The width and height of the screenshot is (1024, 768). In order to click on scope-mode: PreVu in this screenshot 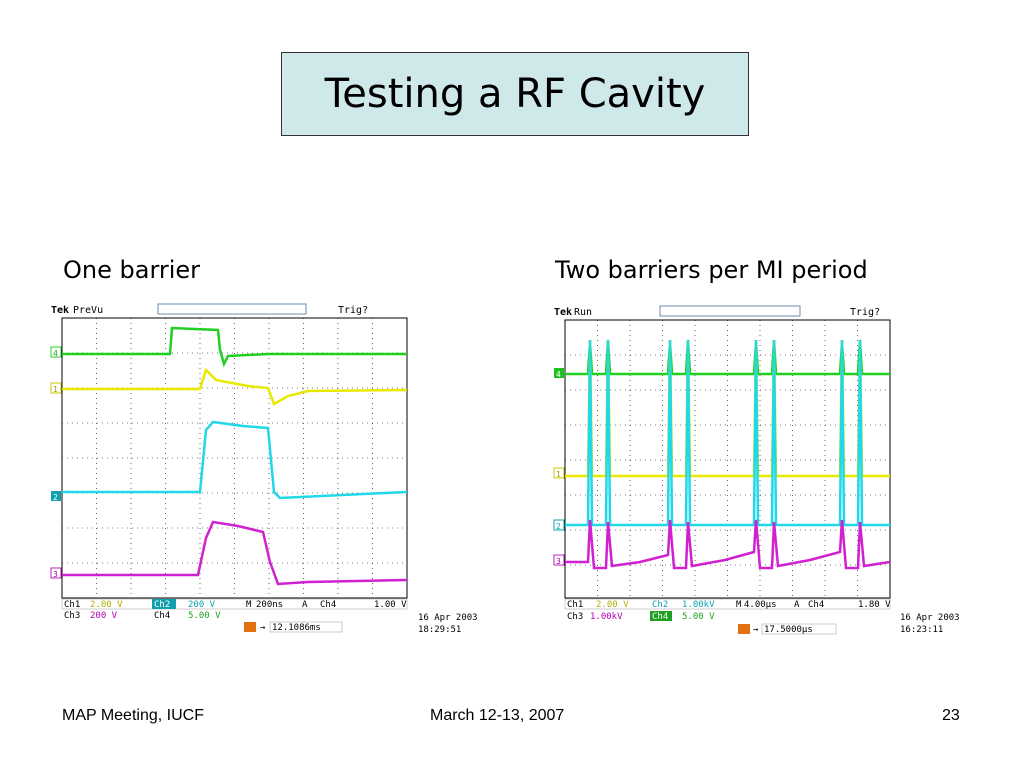, I will do `click(88, 310)`.